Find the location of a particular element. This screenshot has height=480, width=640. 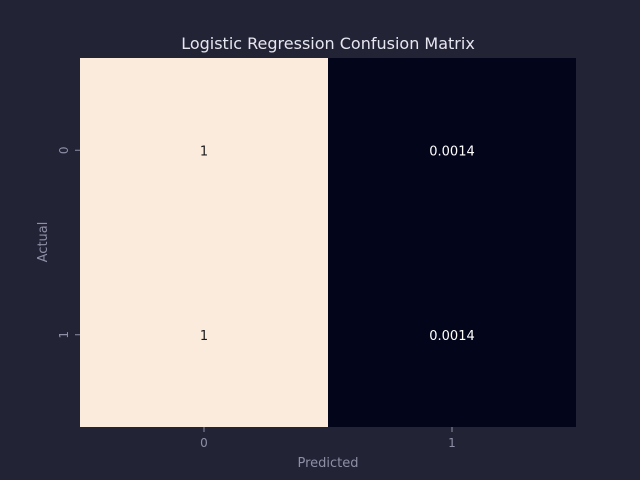

cell-value-label-0-0: 1 is located at coordinates (204, 151).